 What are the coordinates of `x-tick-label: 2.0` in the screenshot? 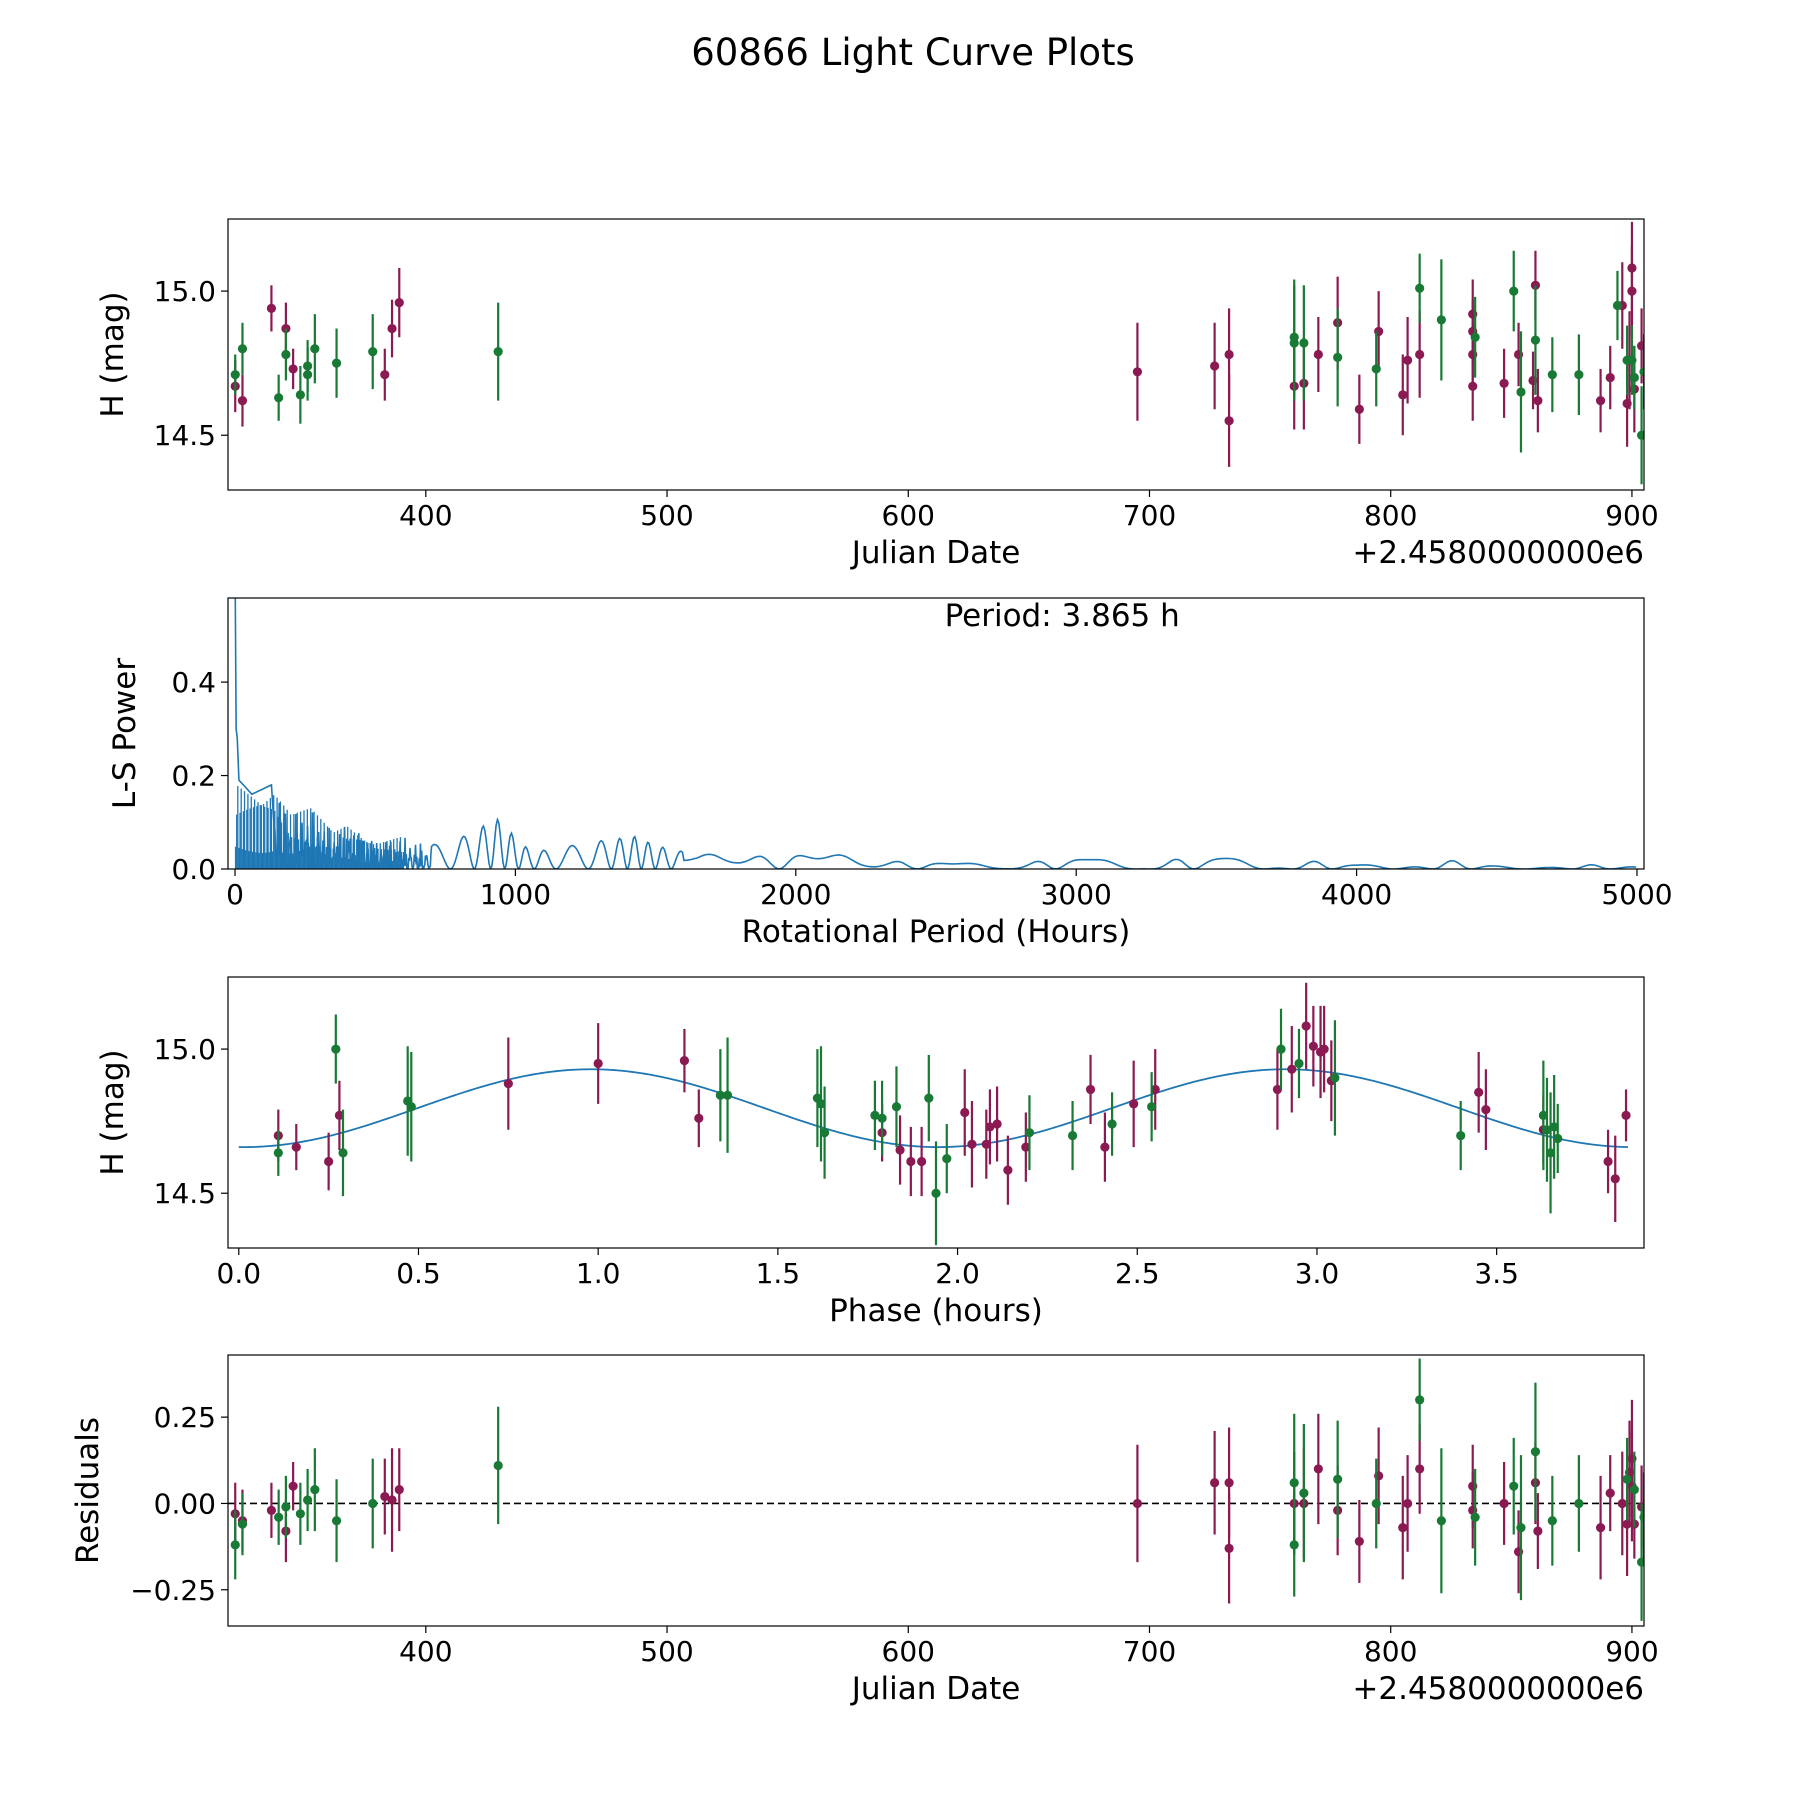 It's located at (957, 1273).